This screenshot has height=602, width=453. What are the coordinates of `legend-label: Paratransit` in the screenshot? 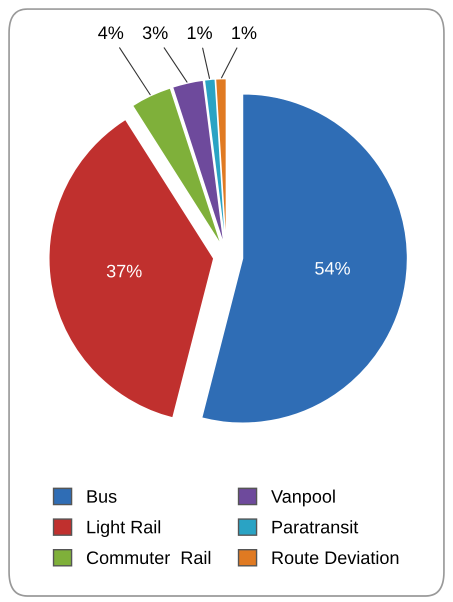 It's located at (315, 527).